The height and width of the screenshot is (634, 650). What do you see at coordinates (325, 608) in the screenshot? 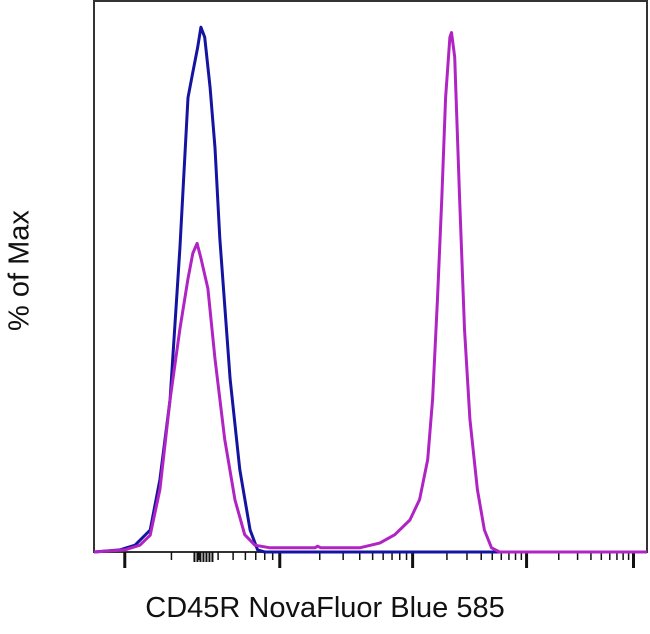
I see `x-axis-label: CD45R NovaFluor Blue 585` at bounding box center [325, 608].